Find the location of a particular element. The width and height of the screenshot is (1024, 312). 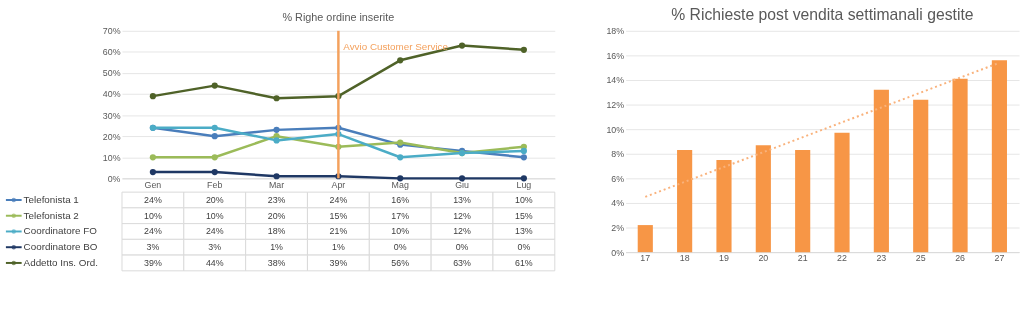

ref-line-label: Avvio Customer Service is located at coordinates (396, 47).